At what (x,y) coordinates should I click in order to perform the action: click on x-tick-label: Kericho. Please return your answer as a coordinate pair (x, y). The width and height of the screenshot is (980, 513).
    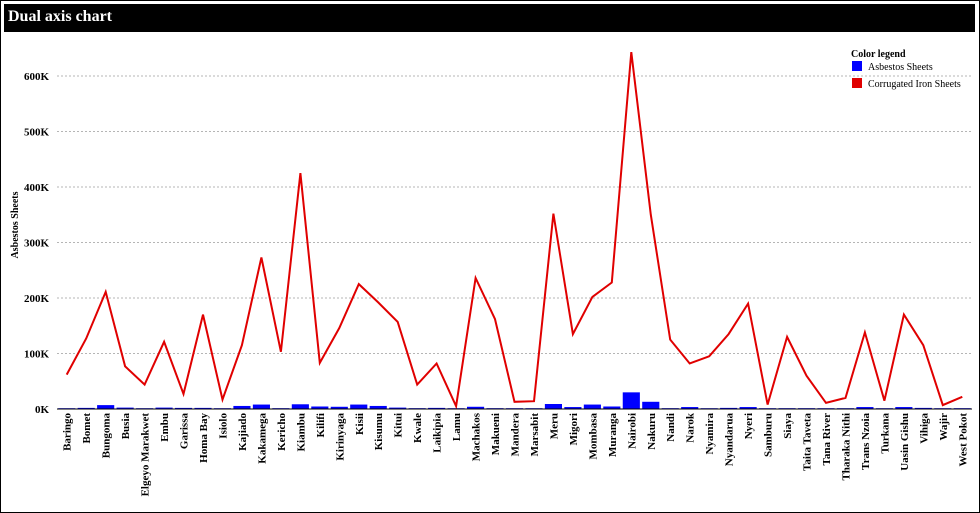
    Looking at the image, I should click on (282, 432).